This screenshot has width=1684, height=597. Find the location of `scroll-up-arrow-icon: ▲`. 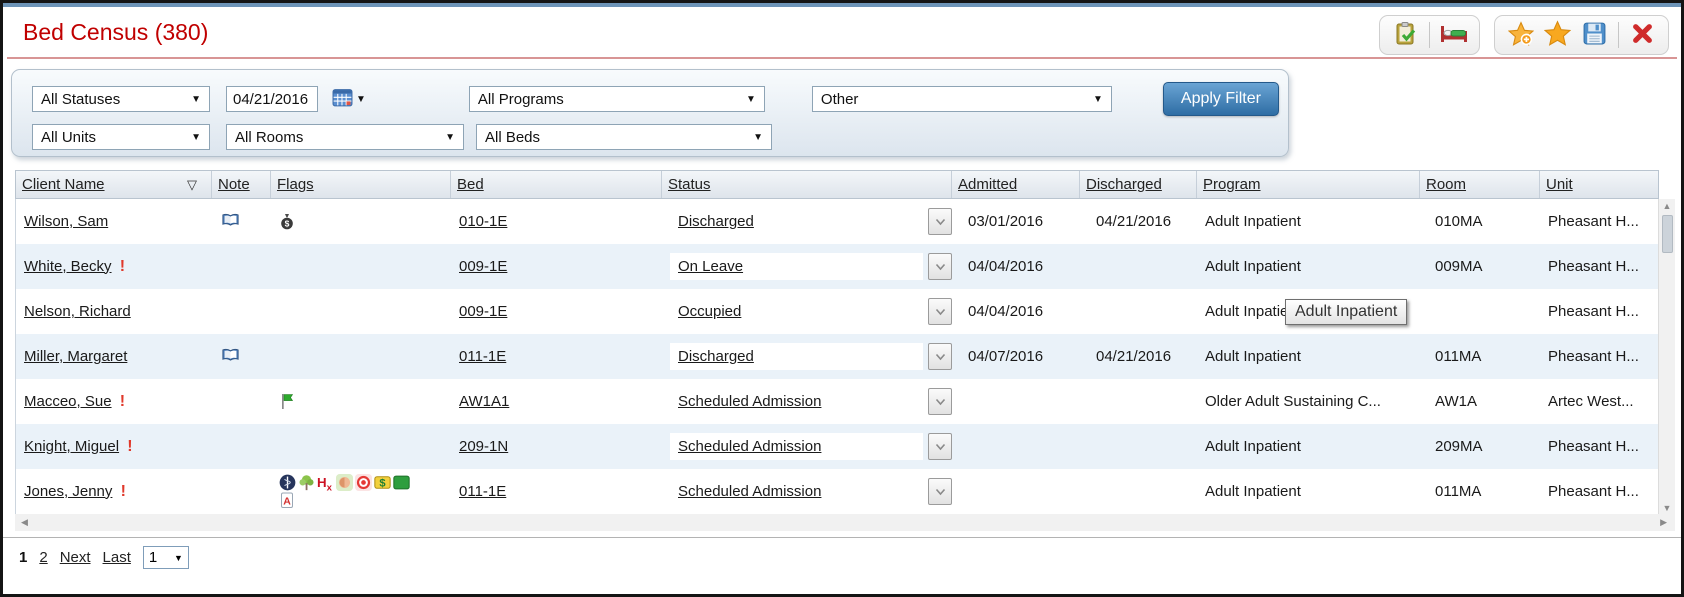

scroll-up-arrow-icon: ▲ is located at coordinates (1667, 206).